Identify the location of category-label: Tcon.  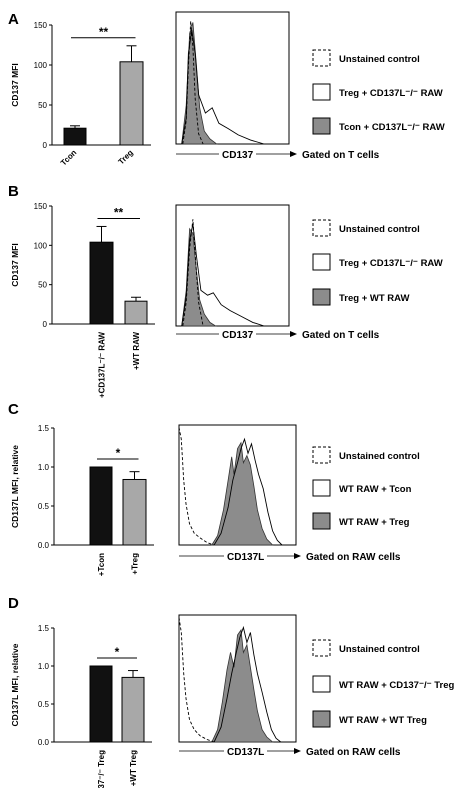
(69, 158).